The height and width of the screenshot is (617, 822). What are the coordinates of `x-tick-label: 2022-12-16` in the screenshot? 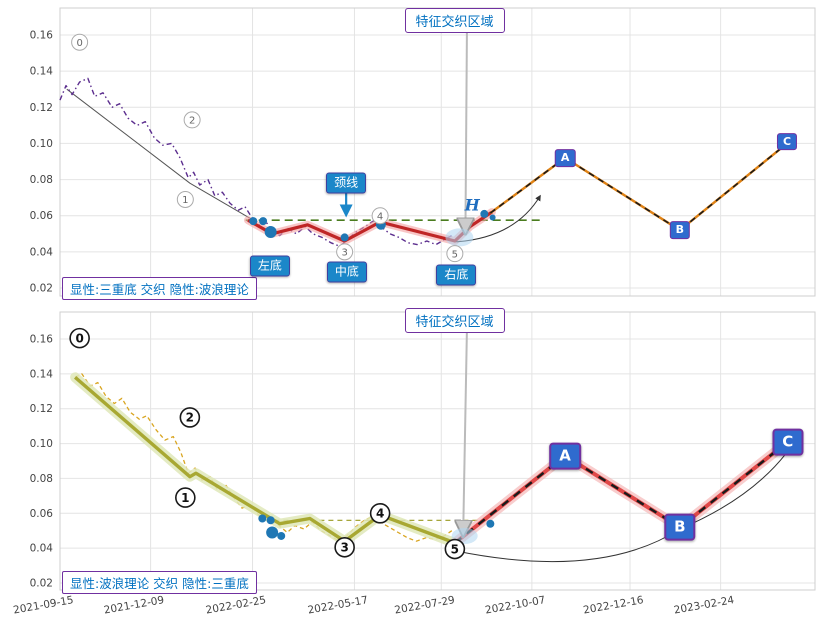 It's located at (613, 605).